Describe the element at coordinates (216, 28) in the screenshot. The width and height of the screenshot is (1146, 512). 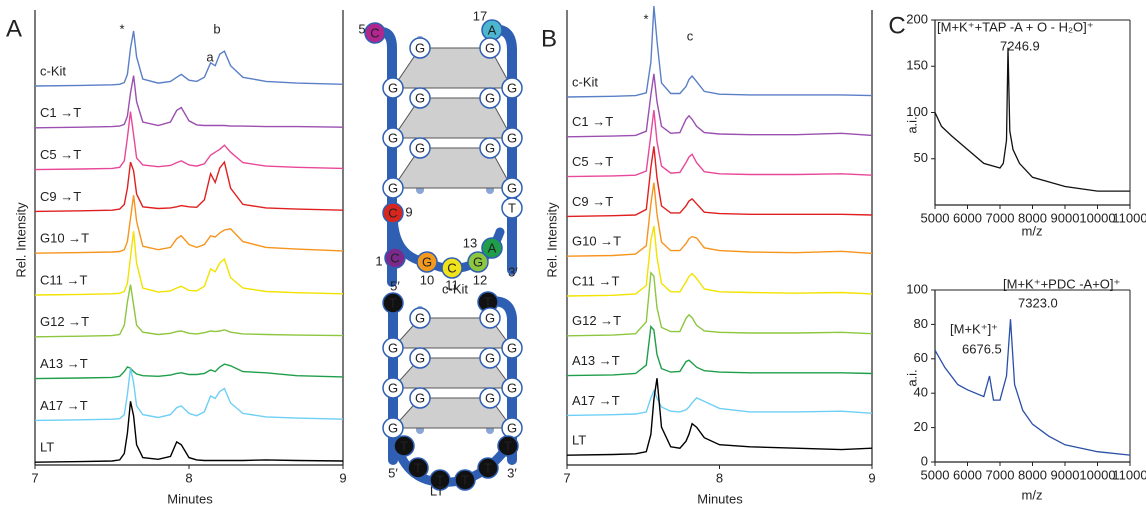
I see `annotation: b` at that location.